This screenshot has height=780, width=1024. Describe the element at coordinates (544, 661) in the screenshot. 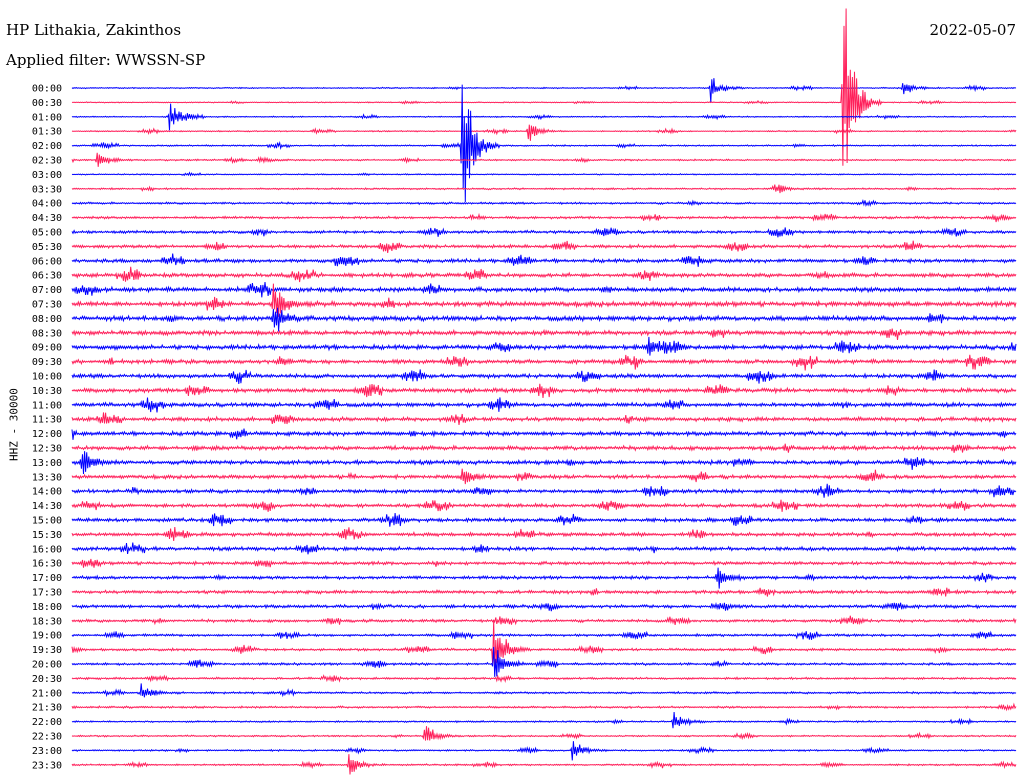

I see `trace-row-2000` at that location.